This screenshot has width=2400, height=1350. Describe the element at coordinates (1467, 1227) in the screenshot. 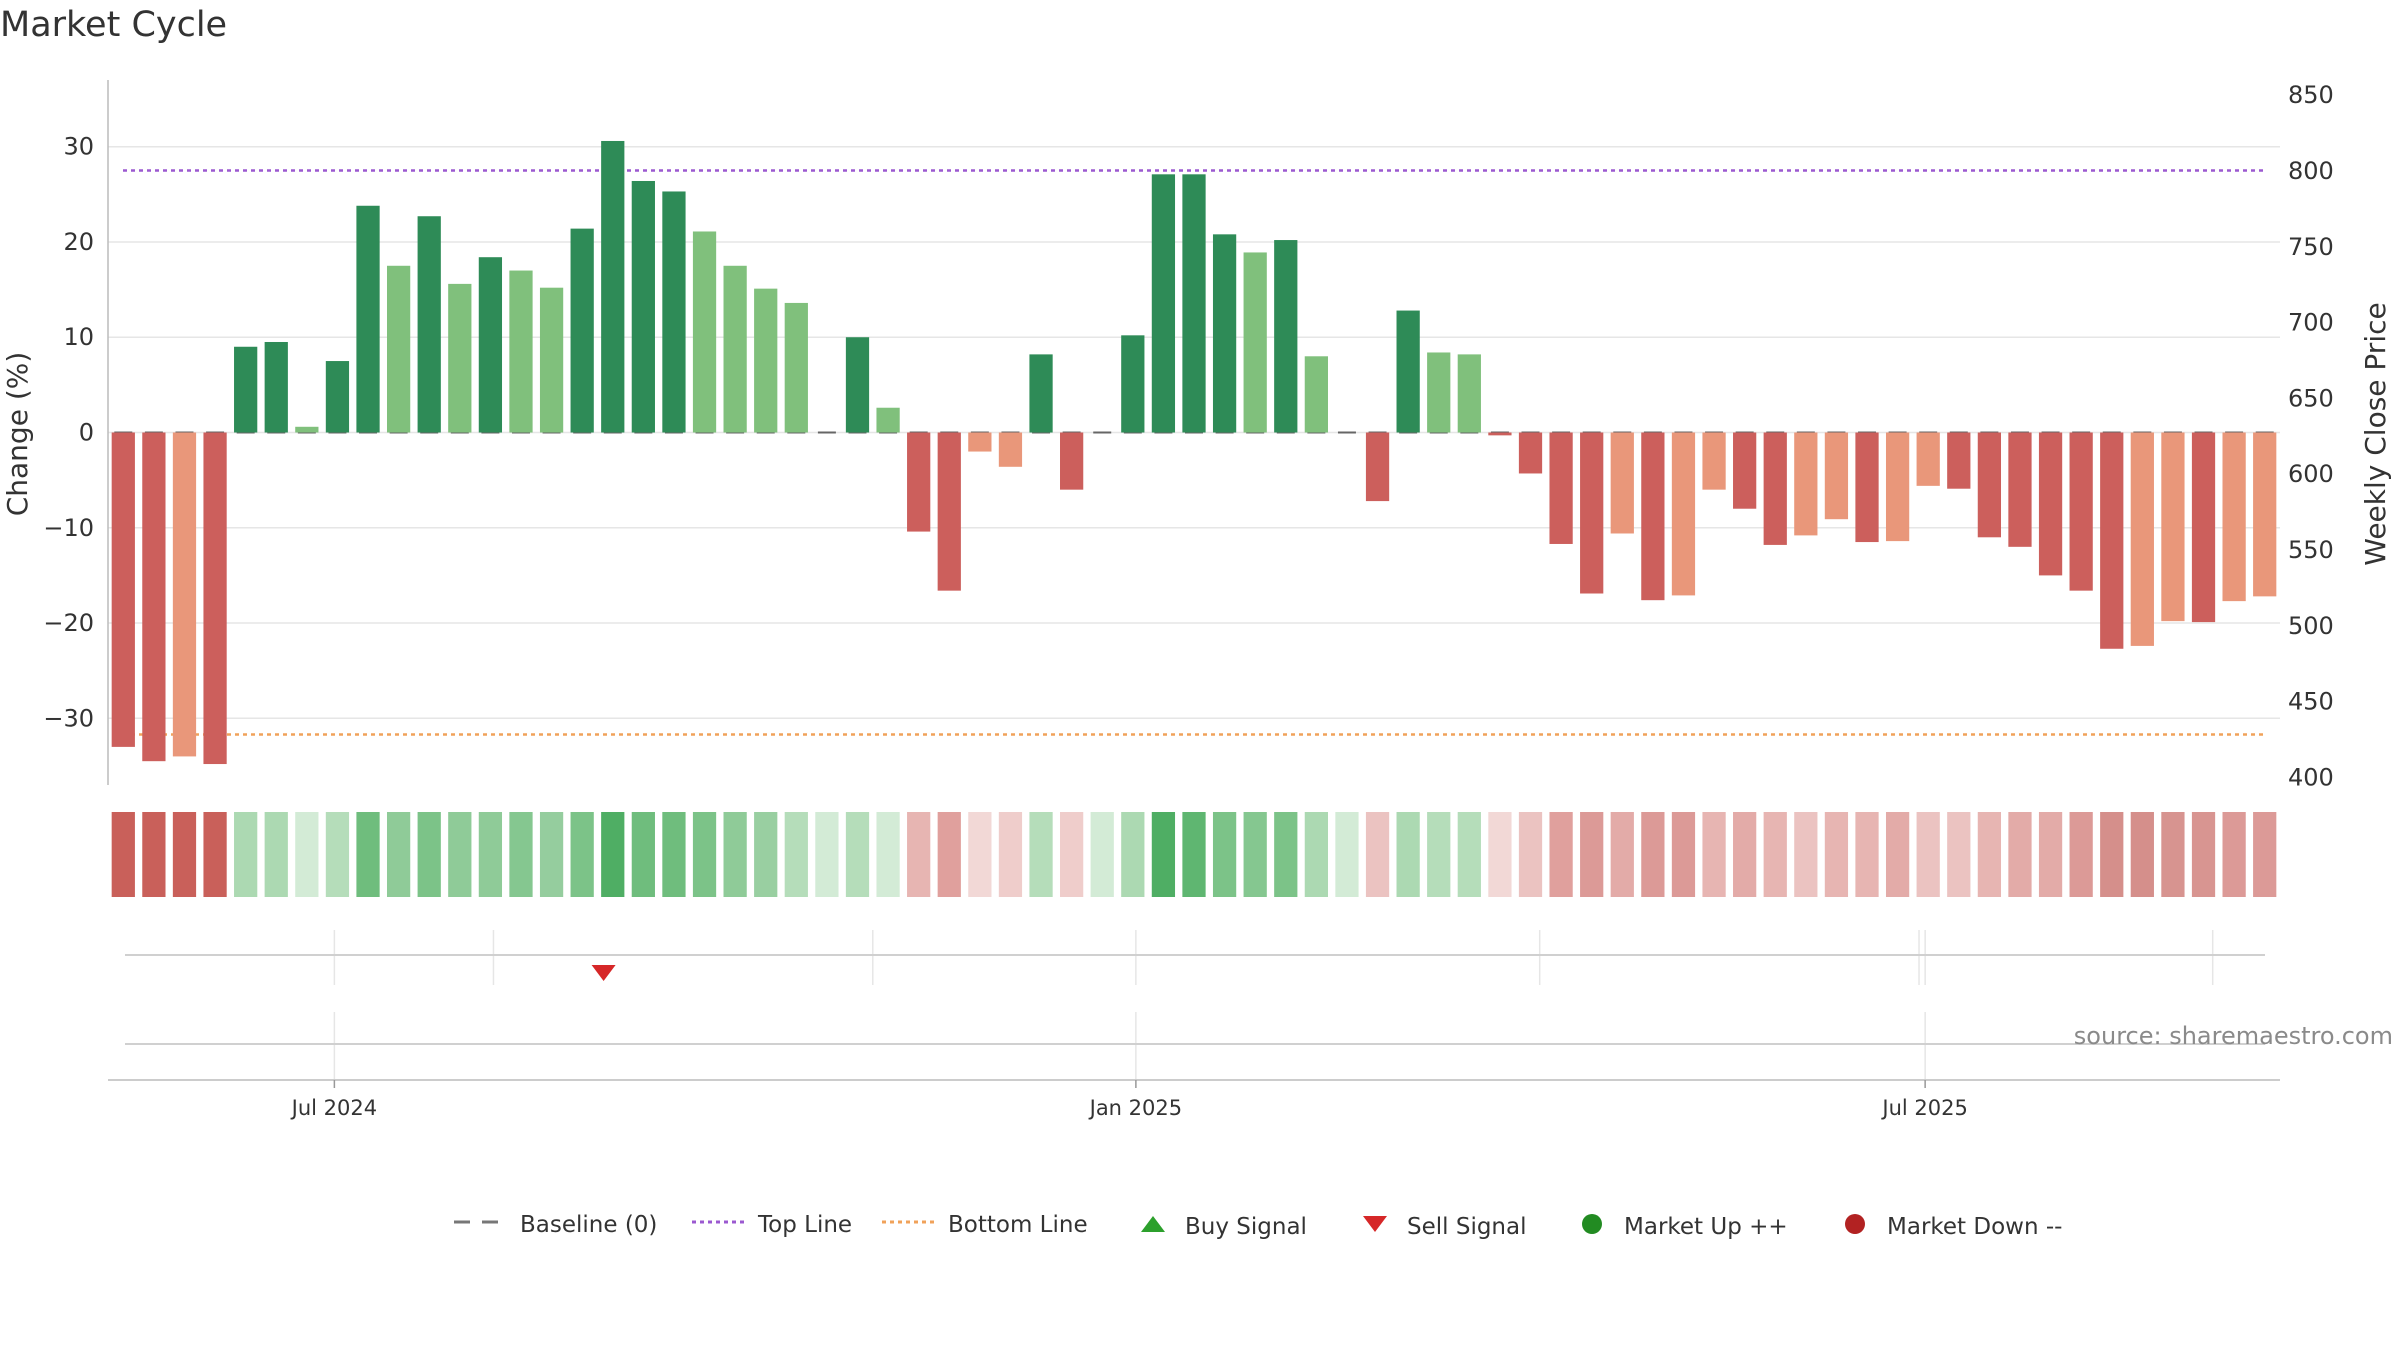

I see `legend-label: Sell Signal` at that location.